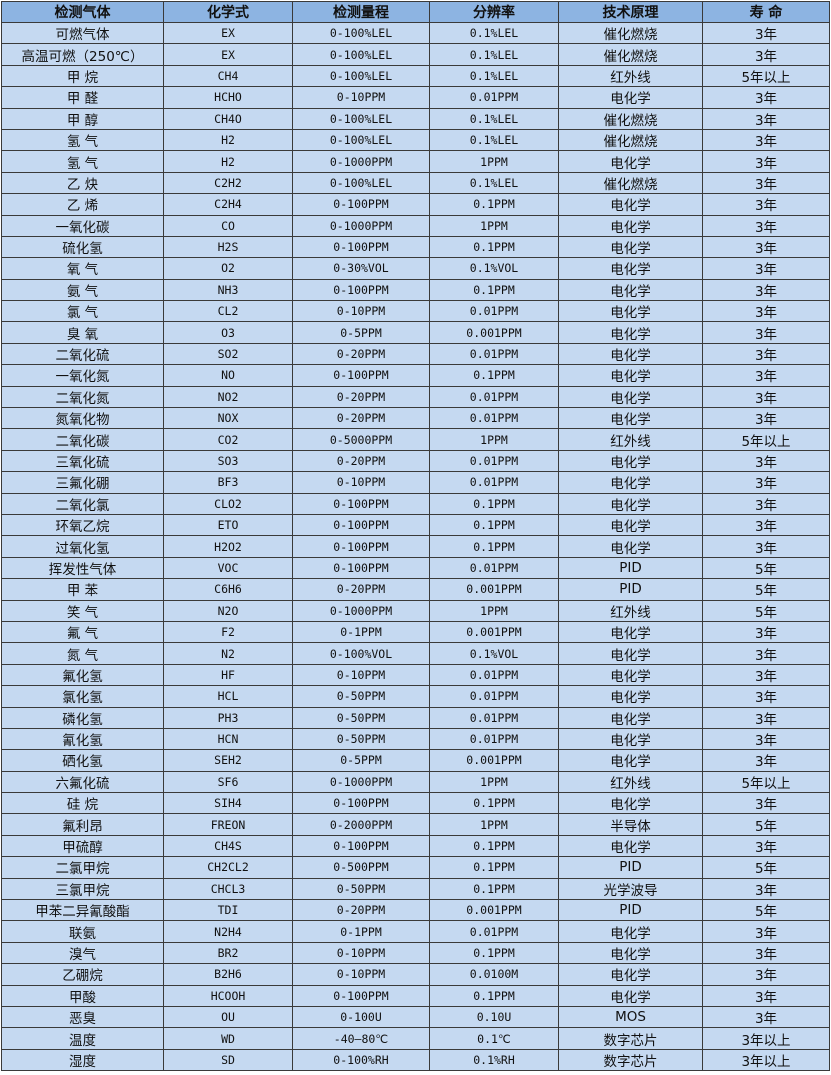  What do you see at coordinates (494, 1038) in the screenshot?
I see `cell-resolution: 0.1℃` at bounding box center [494, 1038].